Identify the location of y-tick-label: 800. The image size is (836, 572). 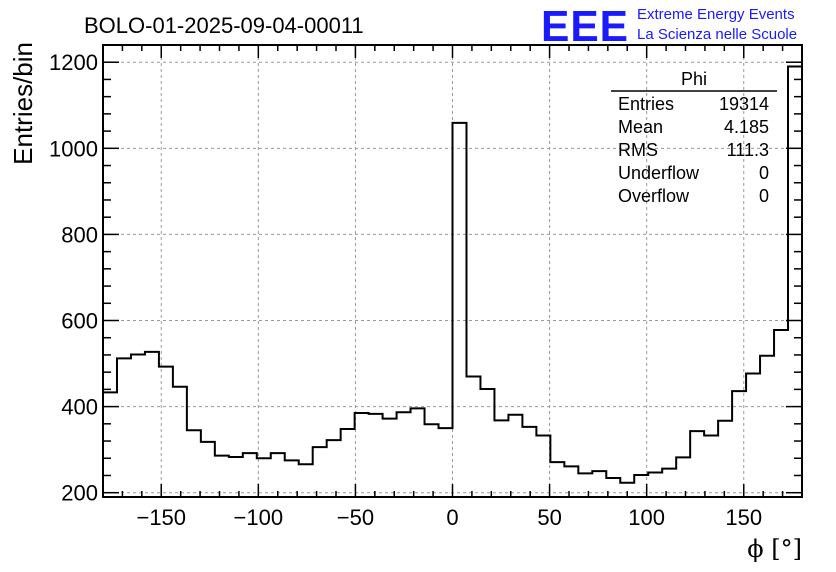
(79, 234).